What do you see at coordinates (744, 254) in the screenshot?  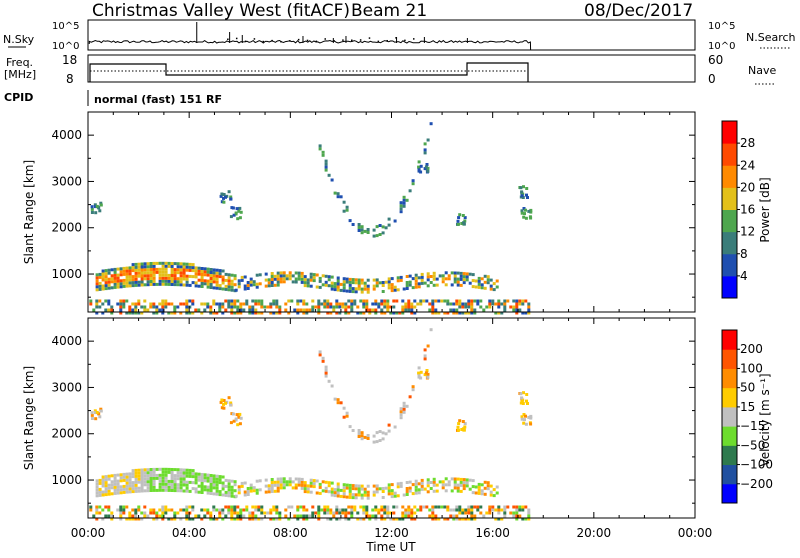 I see `colorbar-tick-label: 8` at bounding box center [744, 254].